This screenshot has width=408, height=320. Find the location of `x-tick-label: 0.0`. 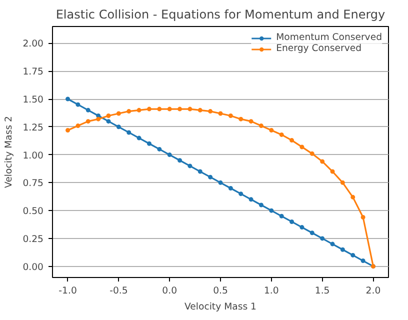

x-tick-label: 0.0 is located at coordinates (170, 291).